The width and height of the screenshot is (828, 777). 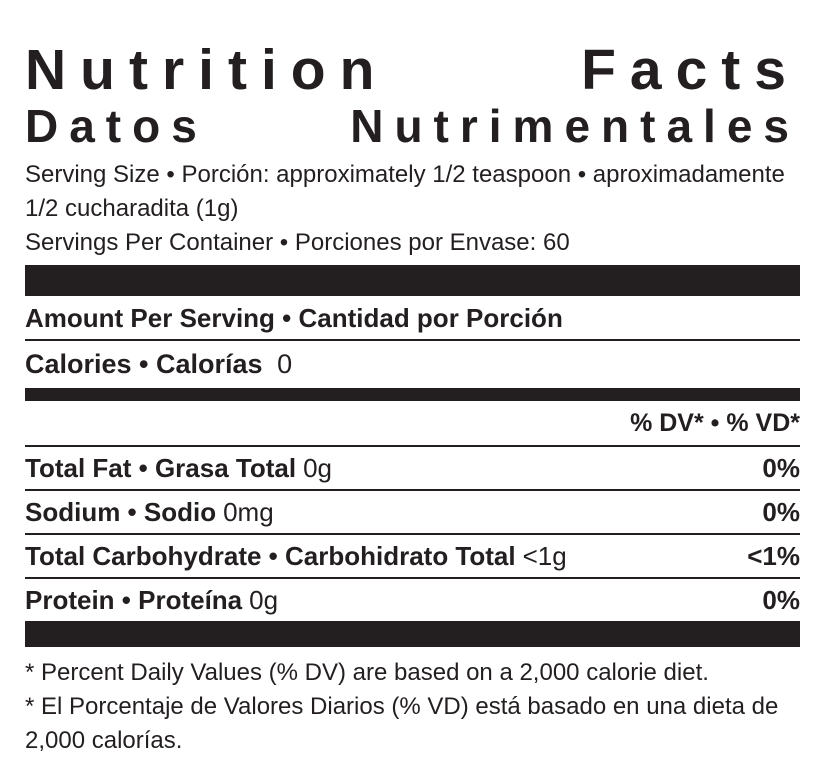 What do you see at coordinates (144, 364) in the screenshot?
I see `calories-label: Calories • Calorías` at bounding box center [144, 364].